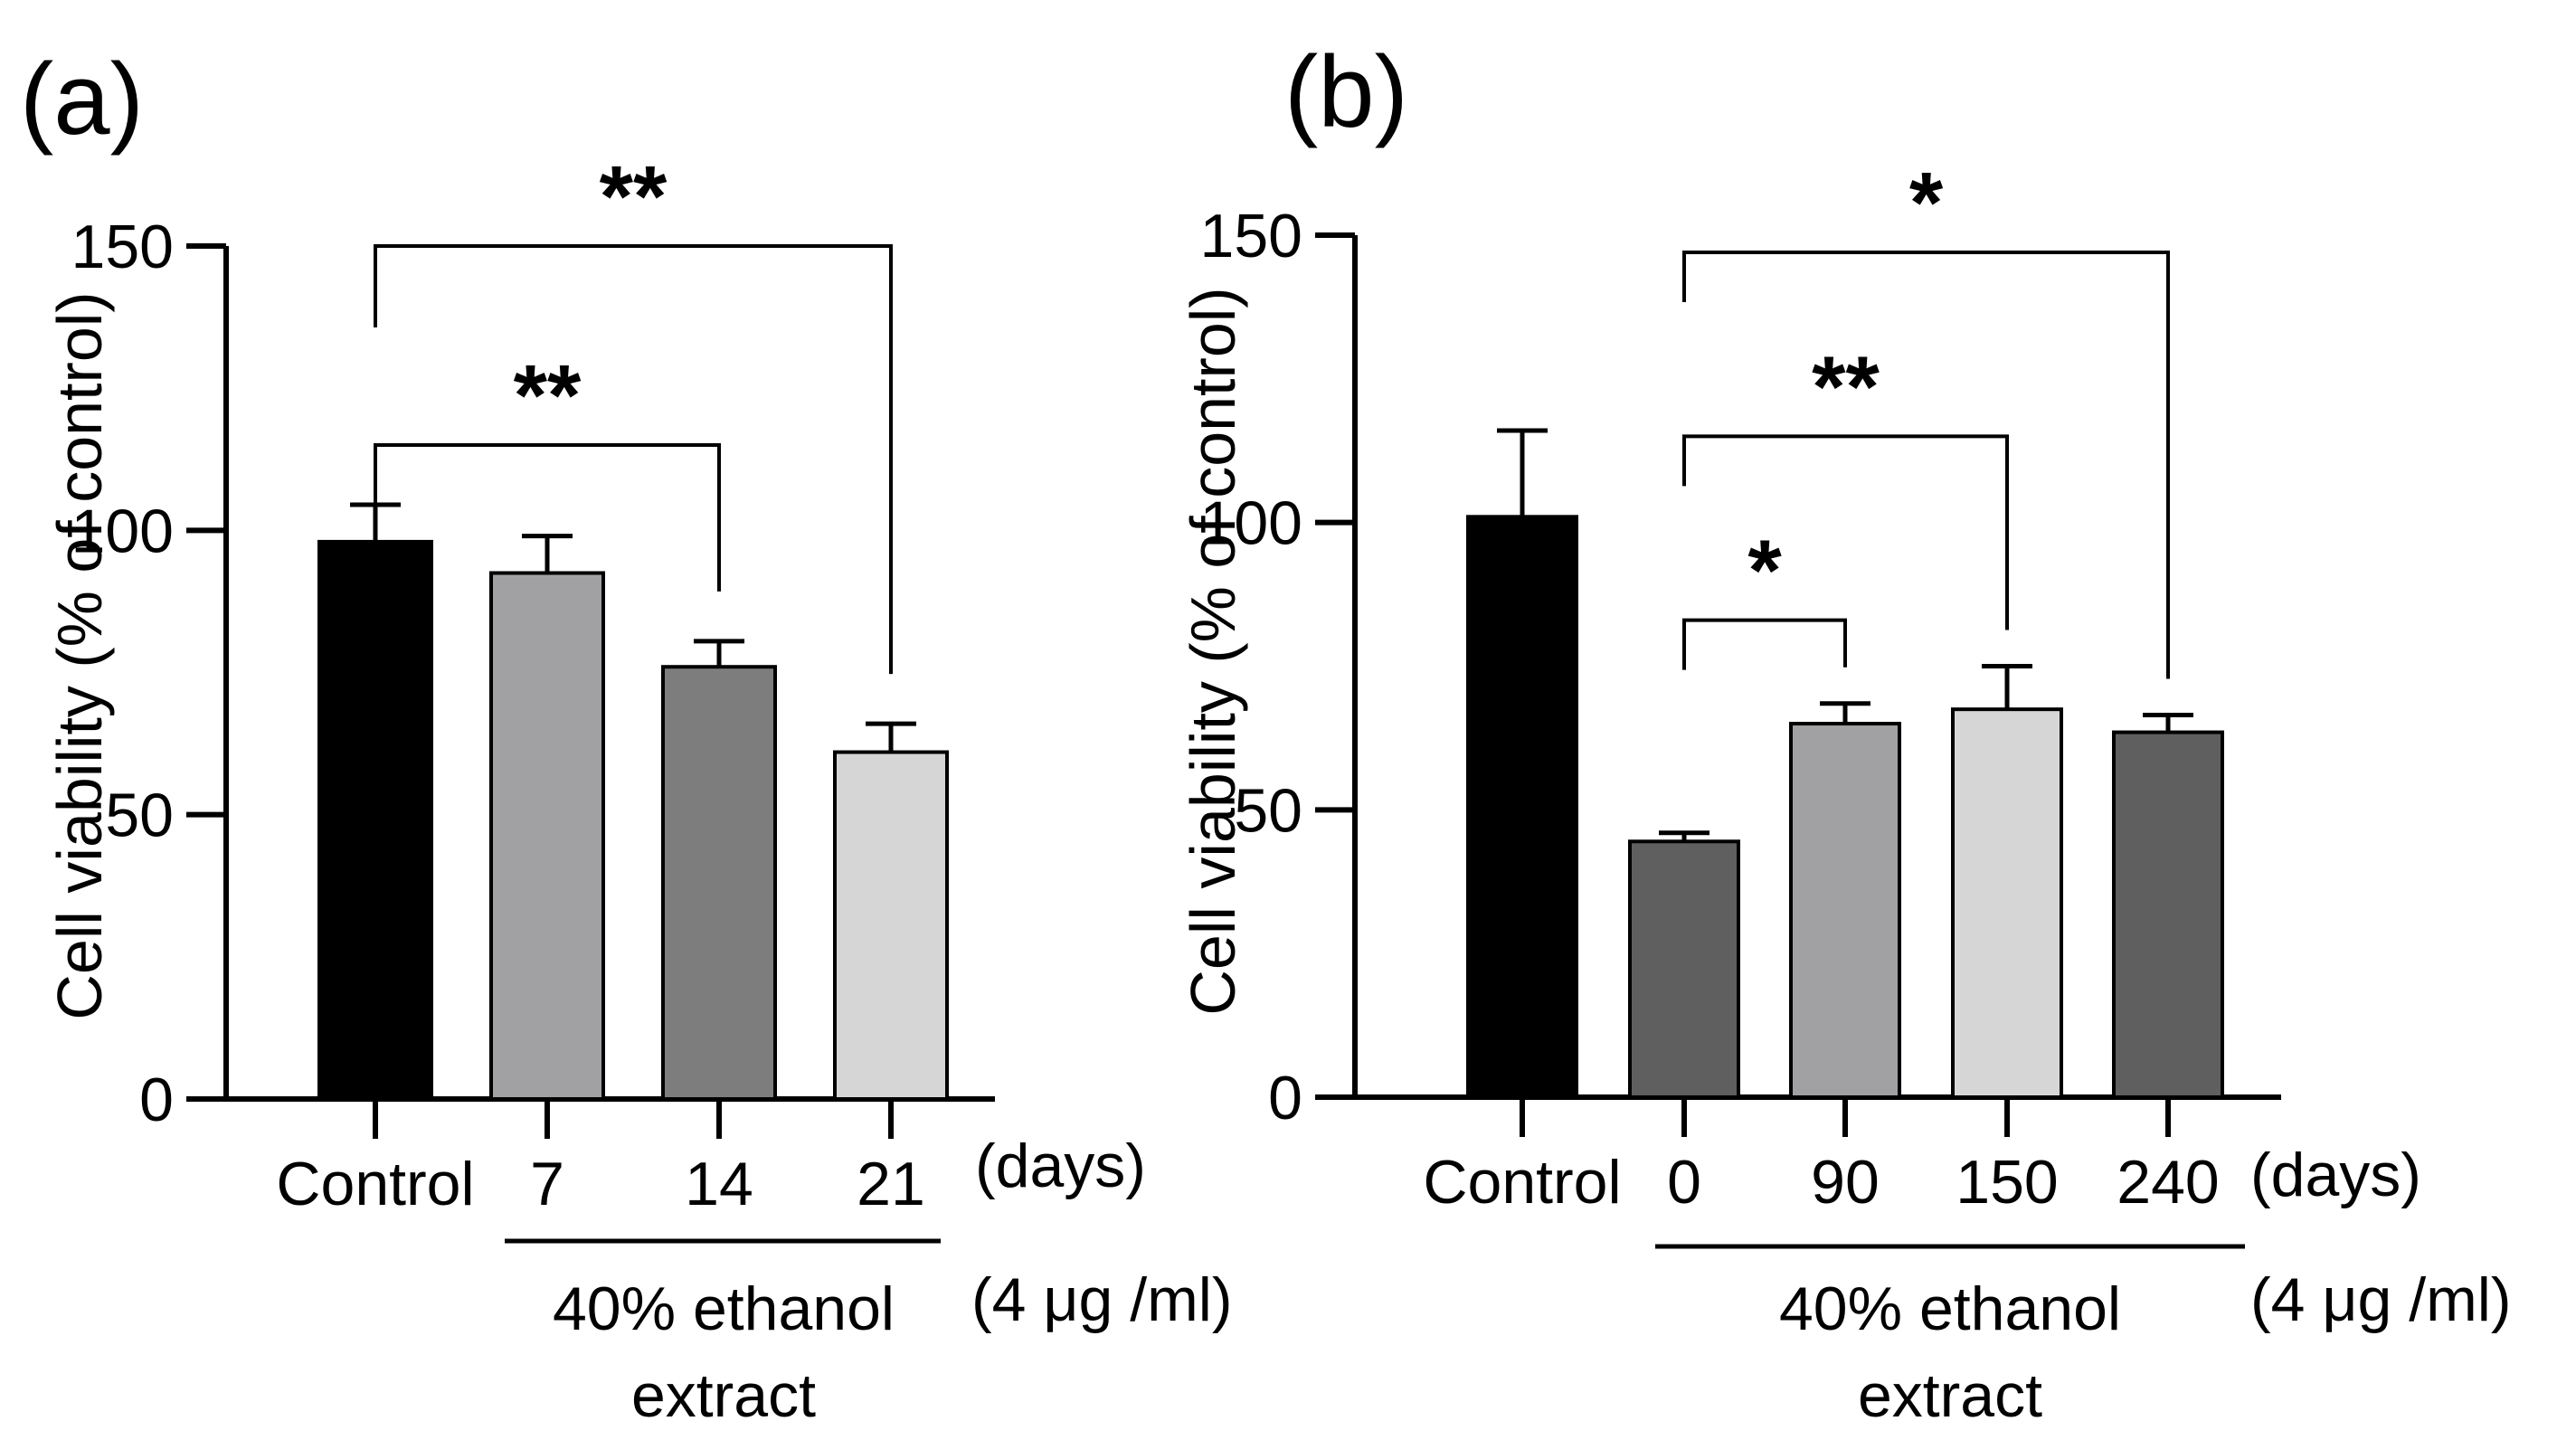 The image size is (2576, 1440). What do you see at coordinates (1845, 1183) in the screenshot?
I see `panel-b-x-tick-label: 90` at bounding box center [1845, 1183].